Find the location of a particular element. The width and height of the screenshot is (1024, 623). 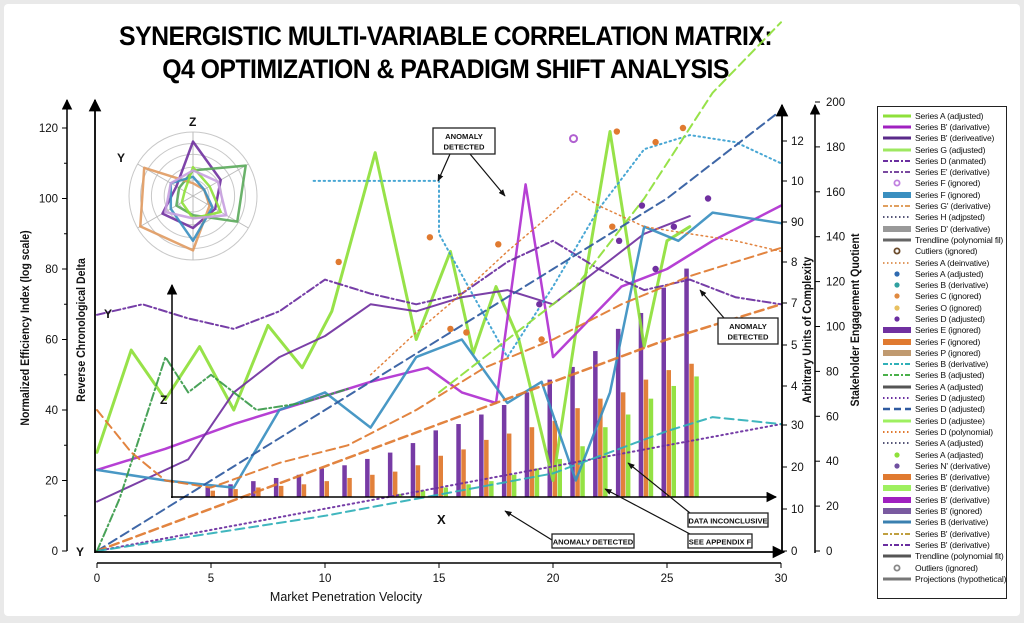

y-axis-title-left-inner: Reverse Chronological Delta is located at coordinates (81, 329).